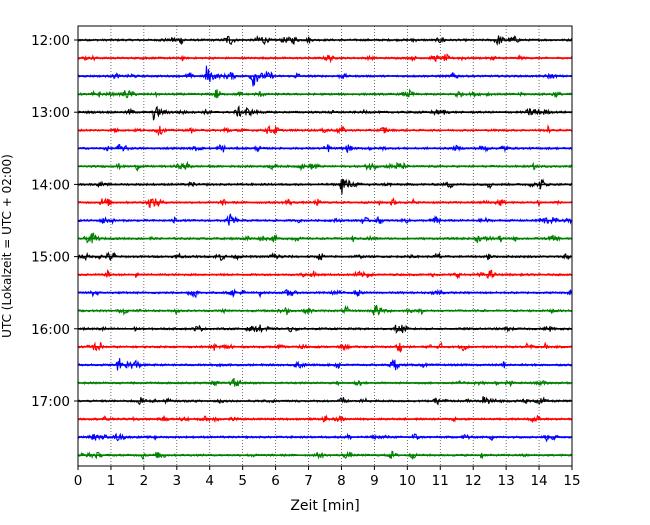 The height and width of the screenshot is (525, 650). I want to click on x-tick-label-5: 5, so click(242, 481).